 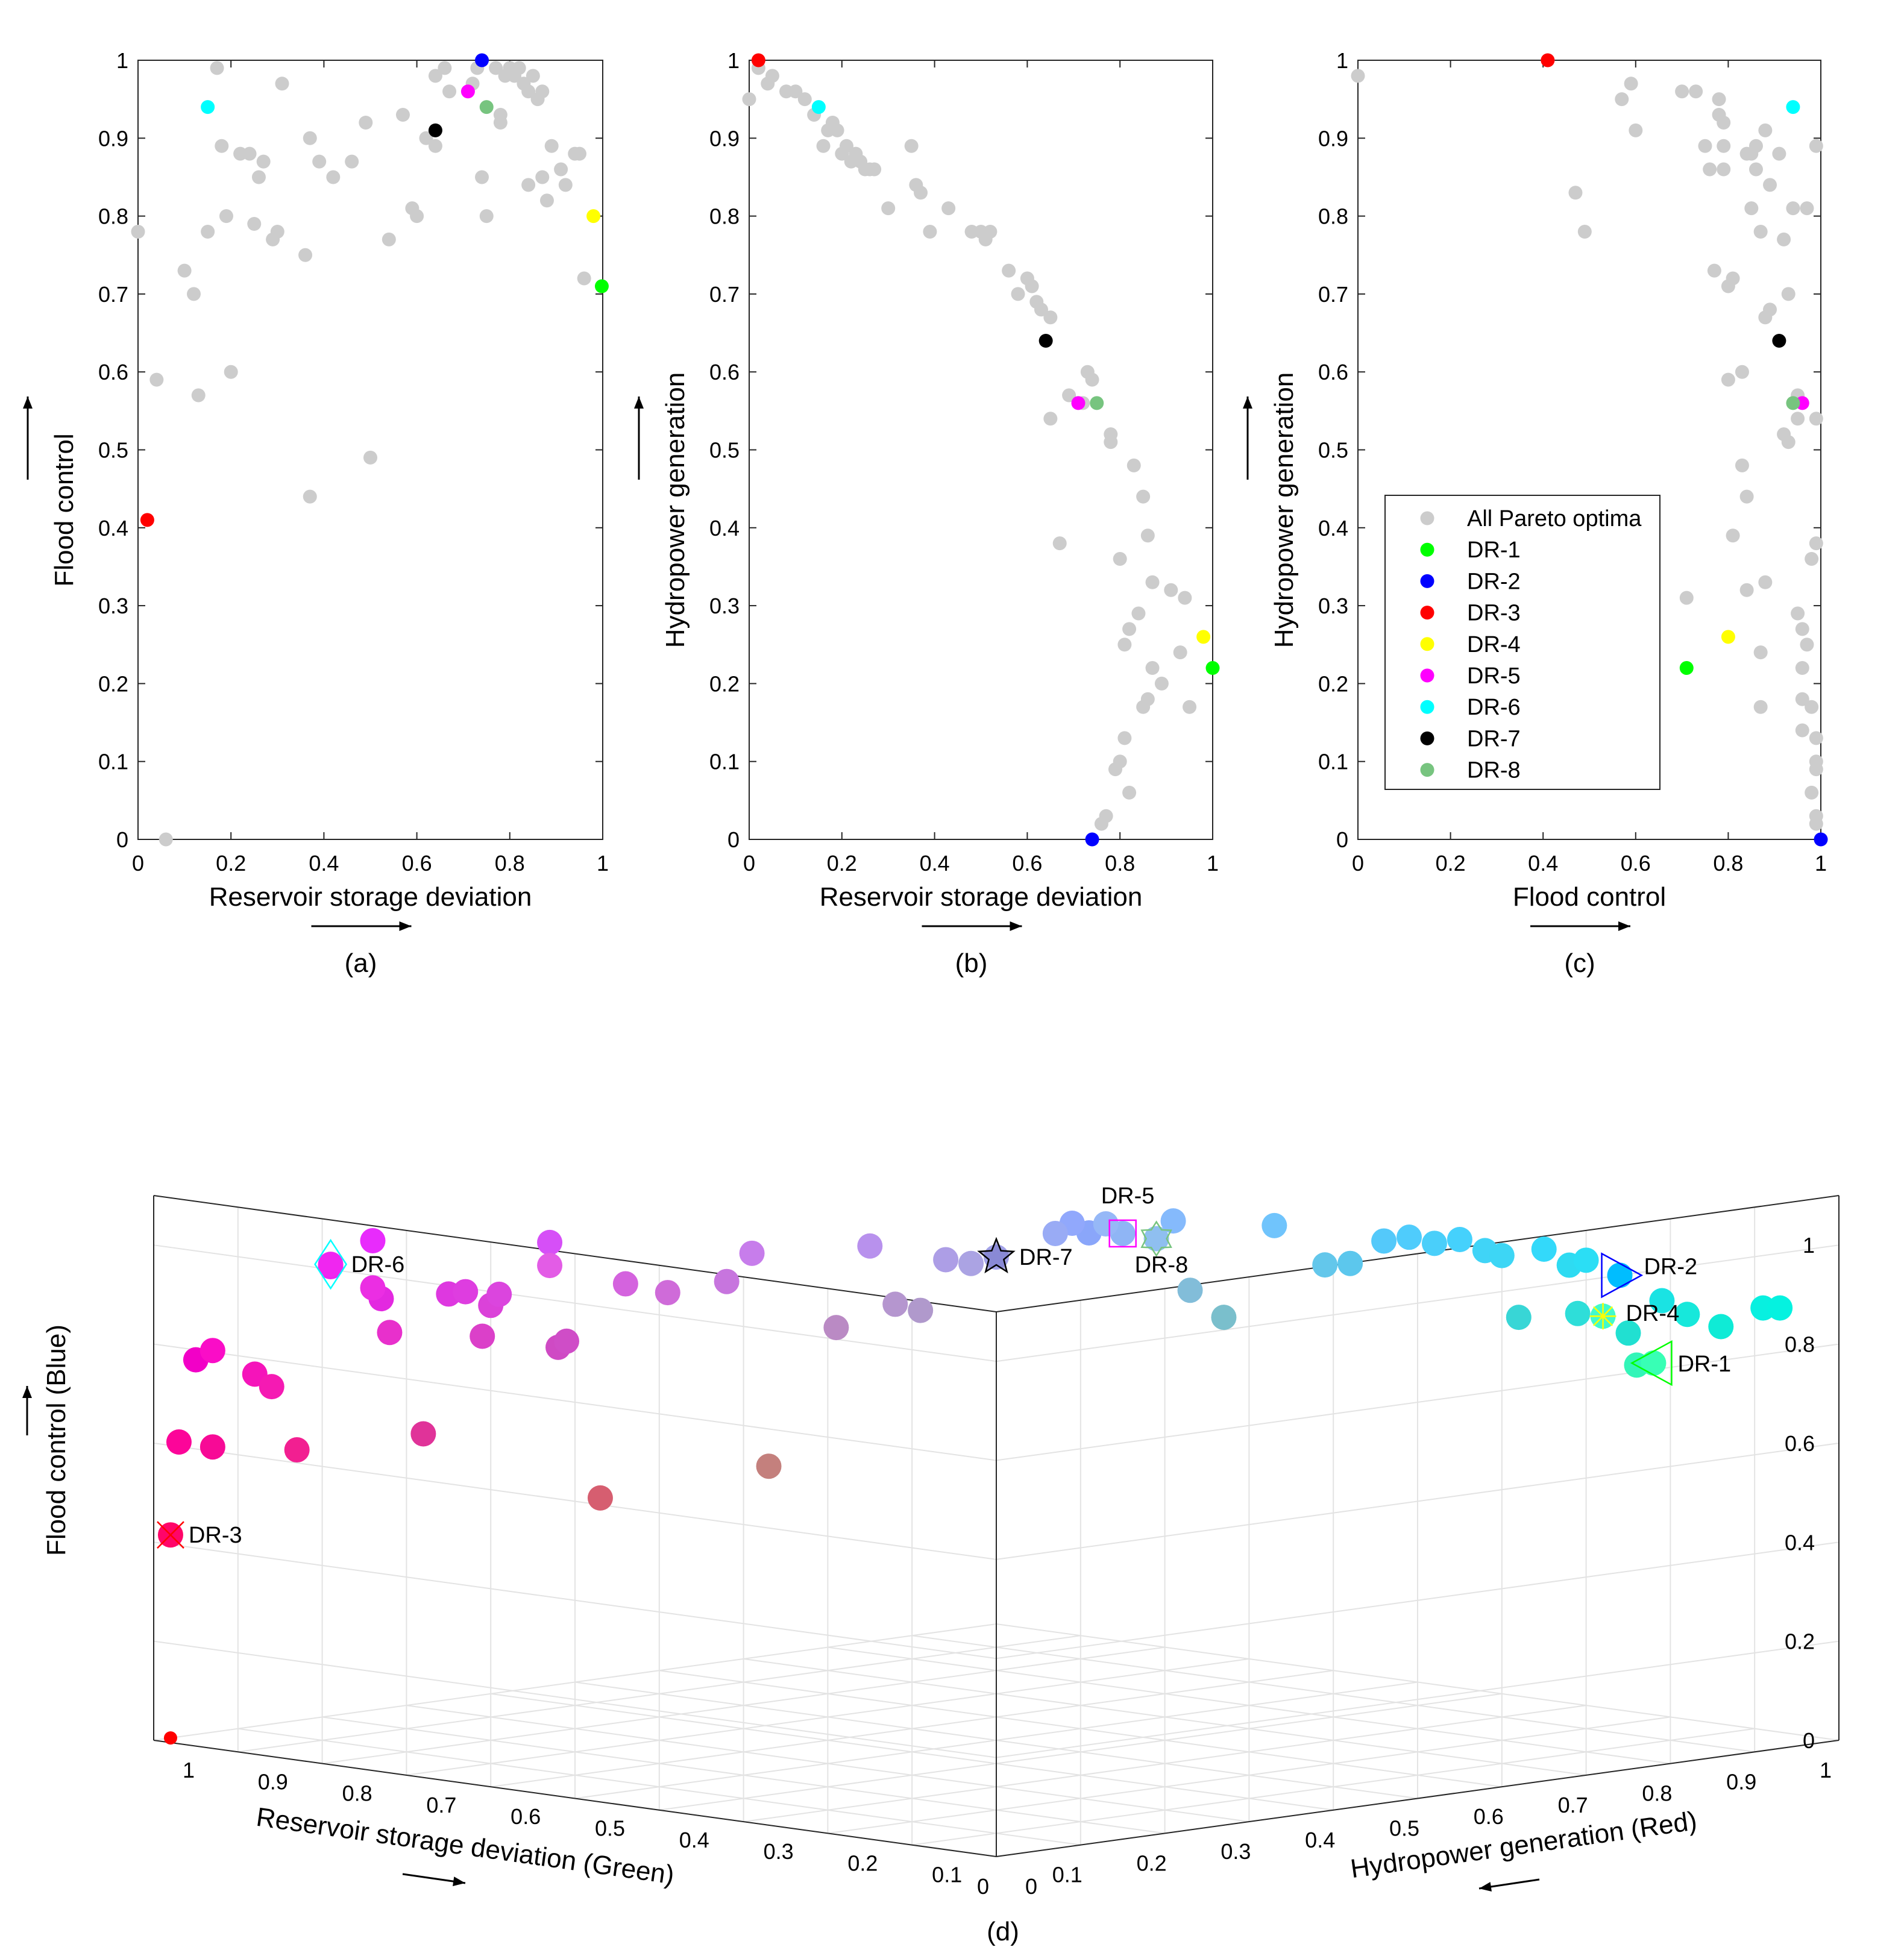 I want to click on dr-8-label: DR-8, so click(x=1162, y=1265).